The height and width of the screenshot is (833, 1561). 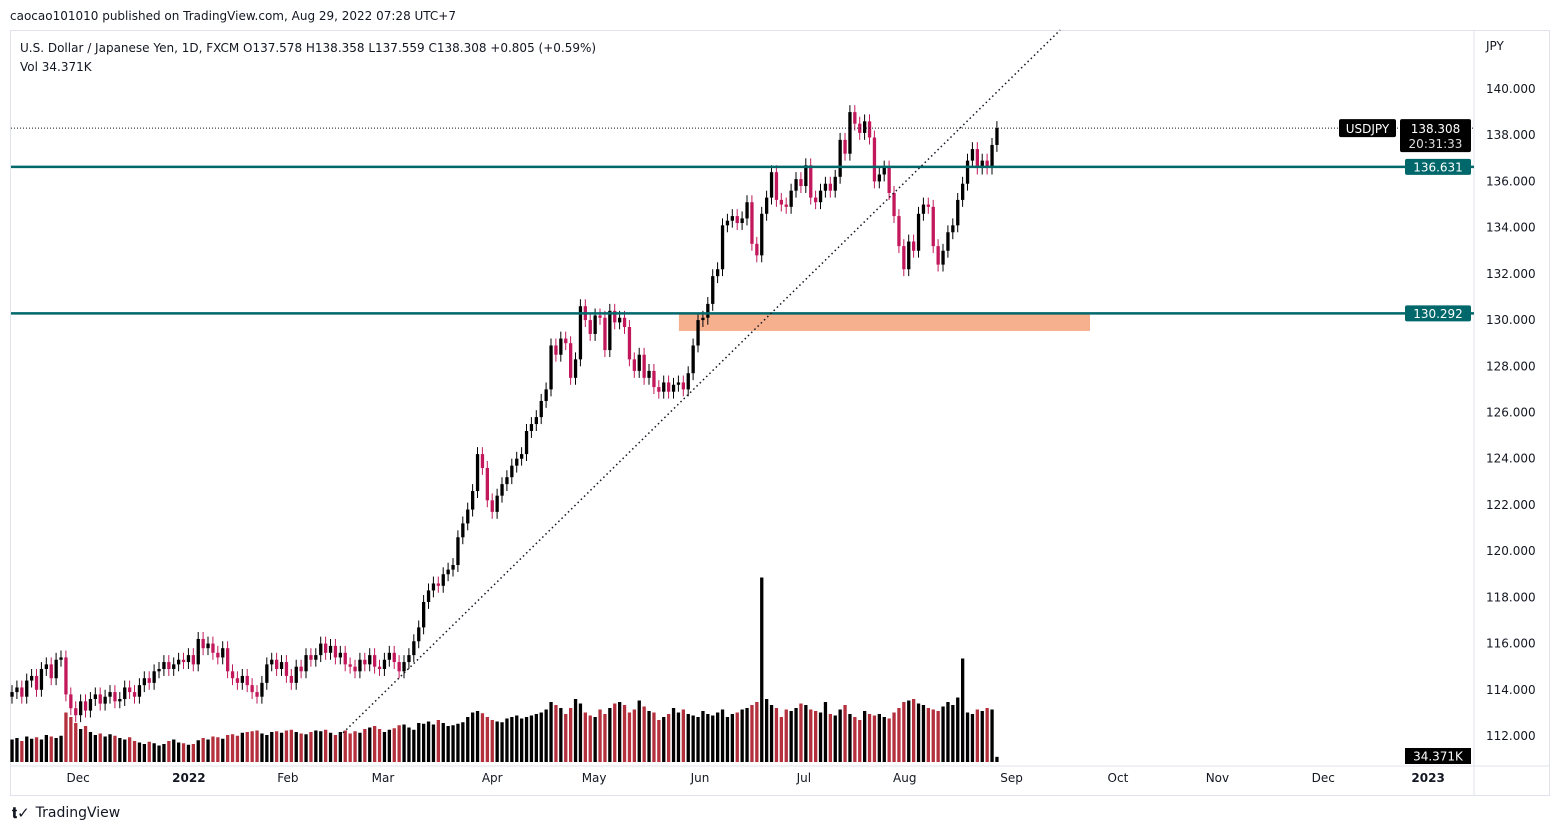 I want to click on symbol-label: USDJPY, so click(x=1368, y=129).